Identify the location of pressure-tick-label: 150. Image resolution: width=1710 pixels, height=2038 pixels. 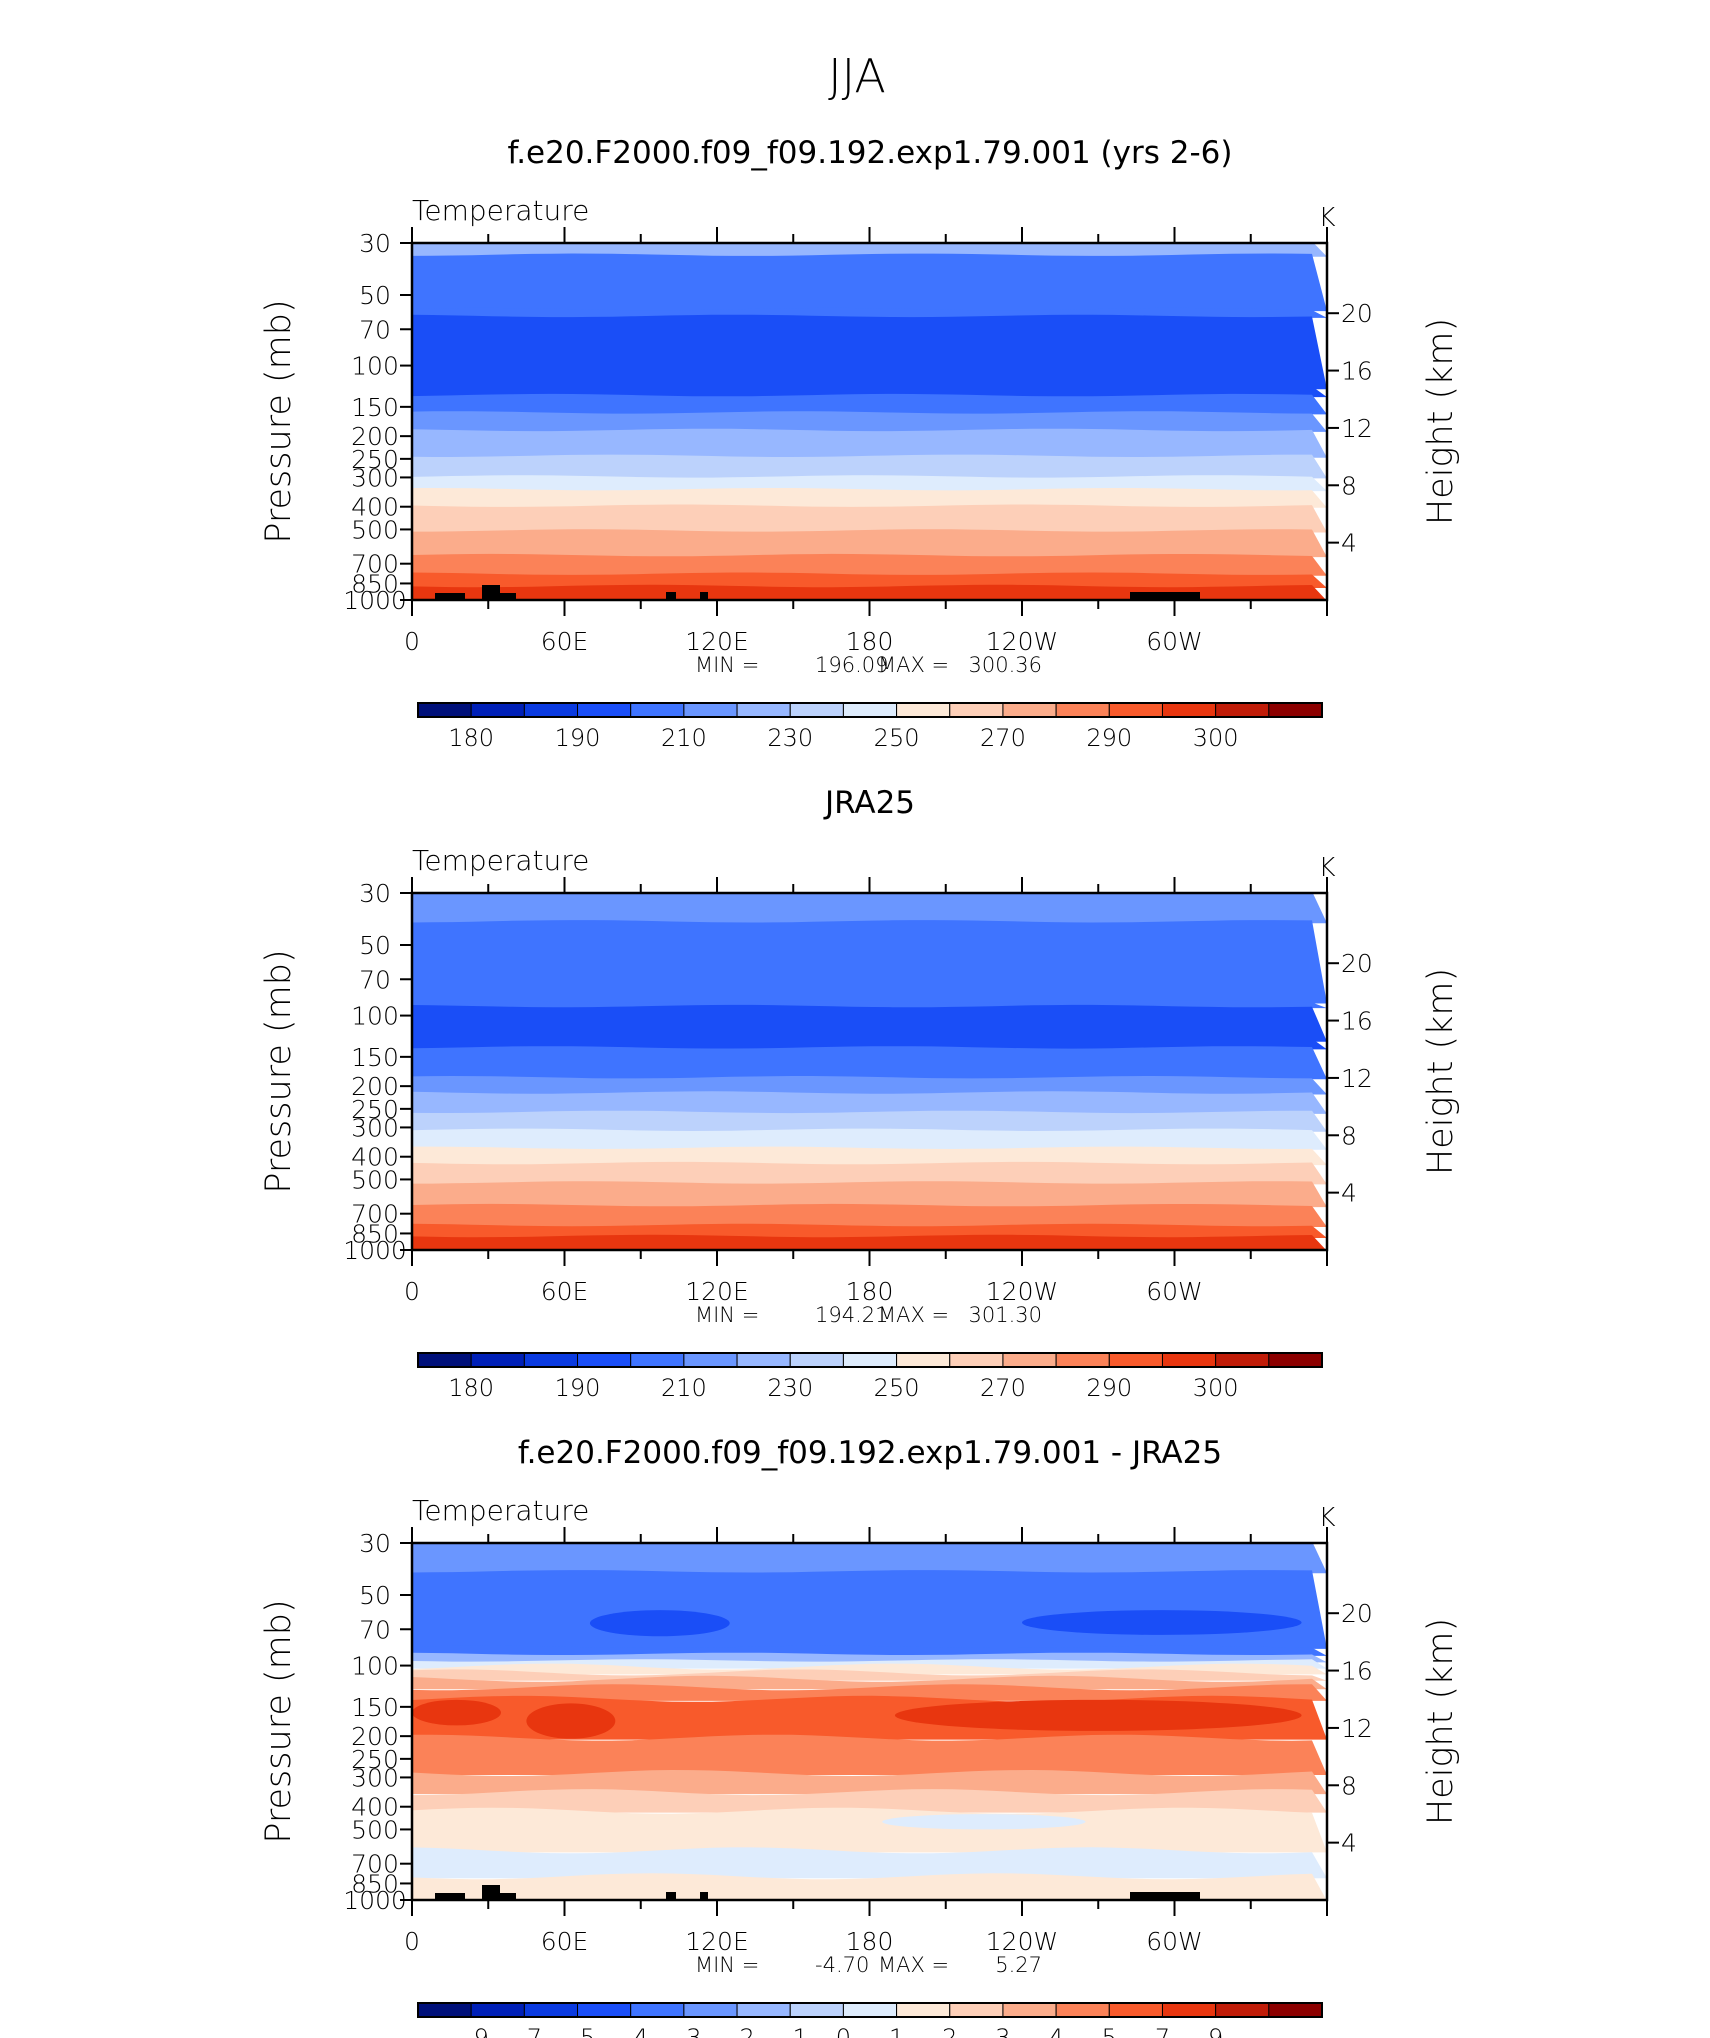
(375, 407).